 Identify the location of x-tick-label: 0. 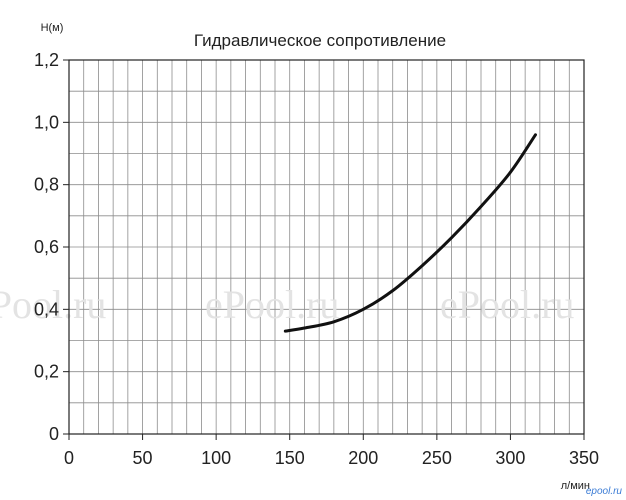
(69, 458).